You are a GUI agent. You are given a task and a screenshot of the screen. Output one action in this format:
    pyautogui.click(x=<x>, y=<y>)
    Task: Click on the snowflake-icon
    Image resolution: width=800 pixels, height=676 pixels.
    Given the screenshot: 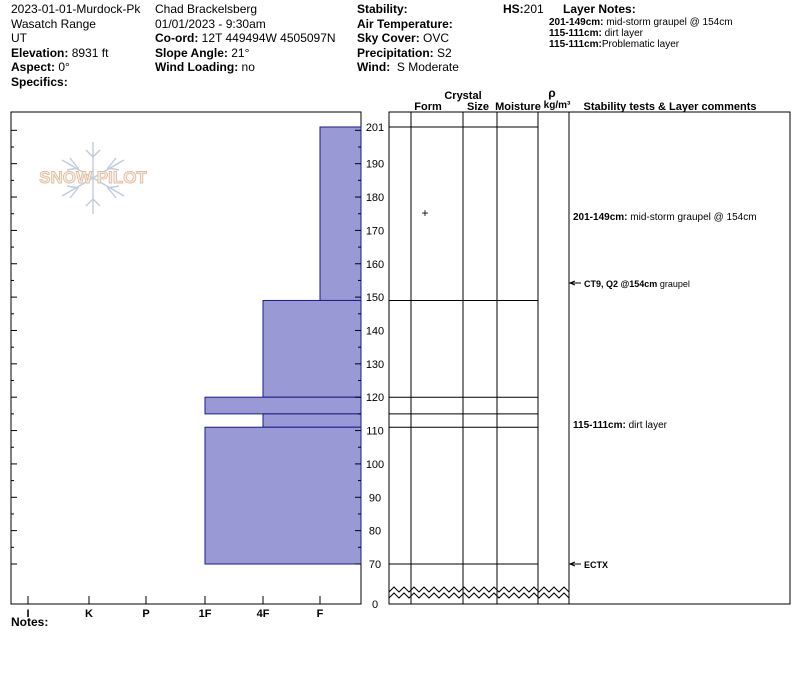 What is the action you would take?
    pyautogui.click(x=93, y=178)
    